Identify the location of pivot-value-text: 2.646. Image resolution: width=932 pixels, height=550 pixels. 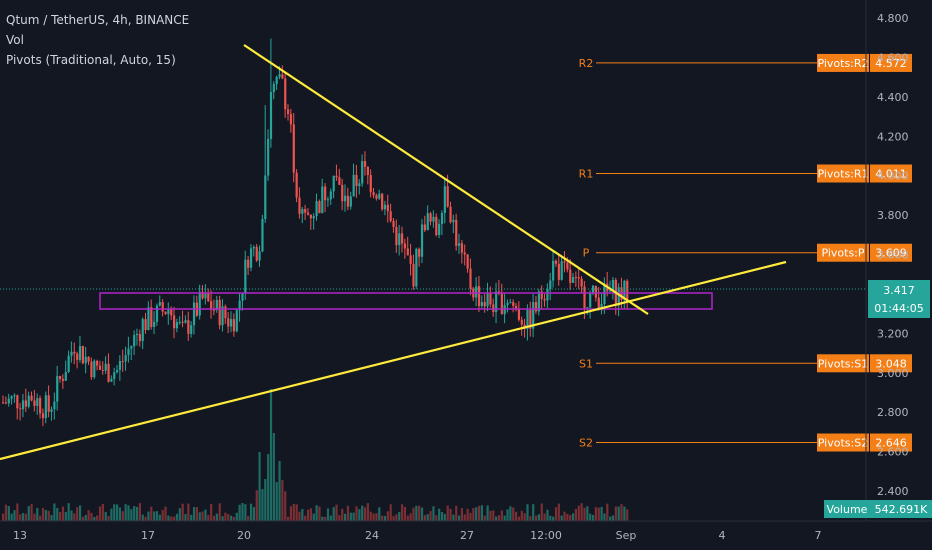
(891, 443).